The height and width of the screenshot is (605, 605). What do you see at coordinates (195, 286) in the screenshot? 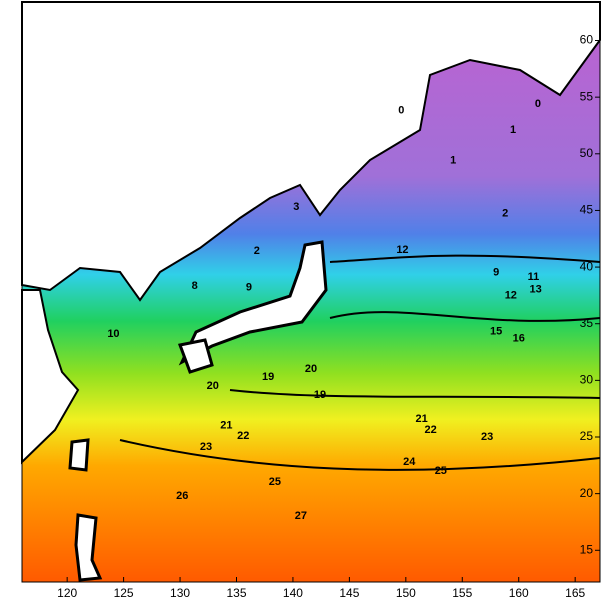
I see `contour-label: 8` at bounding box center [195, 286].